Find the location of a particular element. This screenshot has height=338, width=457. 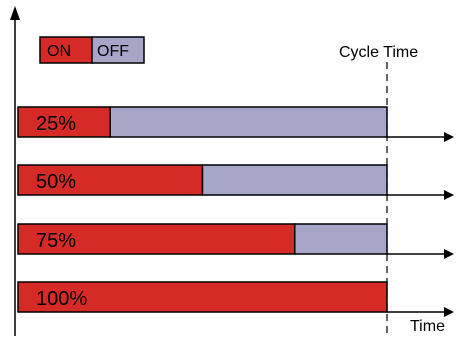

legend-off-label: OFF is located at coordinates (113, 51).